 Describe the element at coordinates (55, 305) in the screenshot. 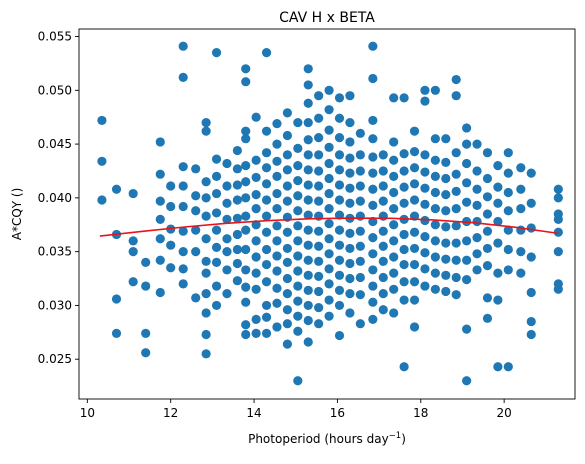

I see `y-tick-label: 0.030` at that location.